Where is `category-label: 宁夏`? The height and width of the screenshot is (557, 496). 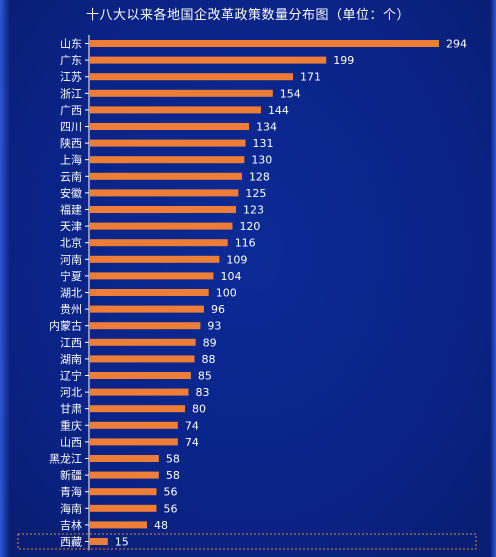 category-label: 宁夏 is located at coordinates (71, 276).